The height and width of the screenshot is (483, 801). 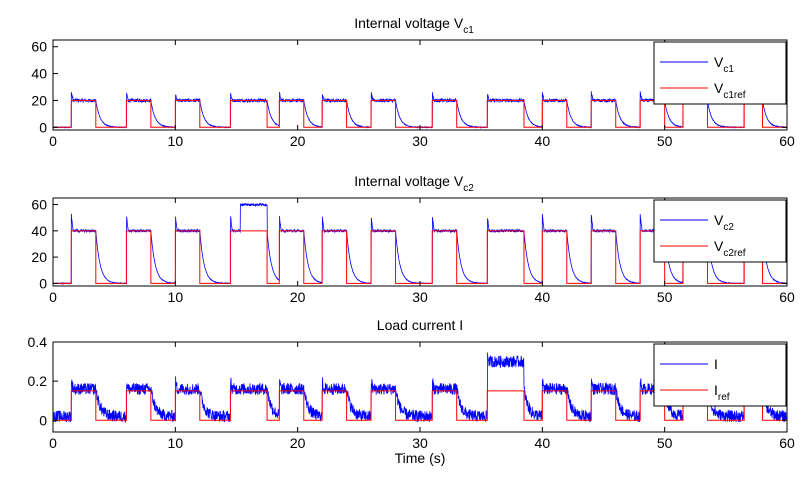 What do you see at coordinates (724, 64) in the screenshot?
I see `legend-entry: Vc1` at bounding box center [724, 64].